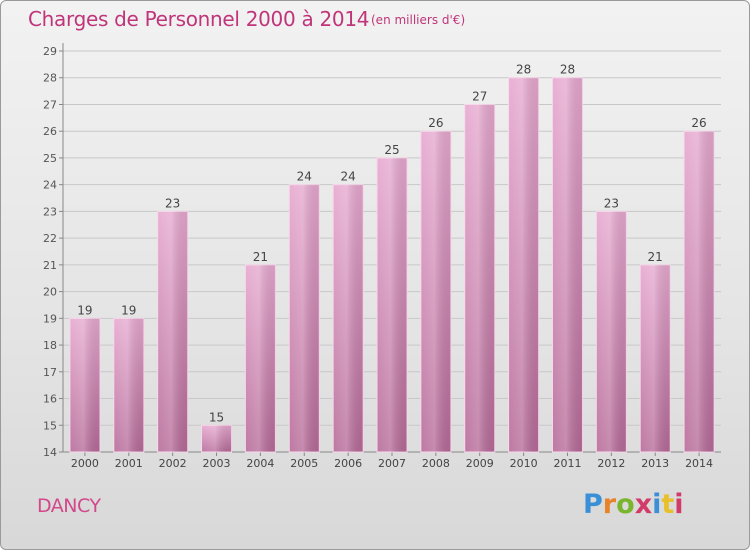 The width and height of the screenshot is (750, 550). I want to click on data-label-2006: 24, so click(347, 177).